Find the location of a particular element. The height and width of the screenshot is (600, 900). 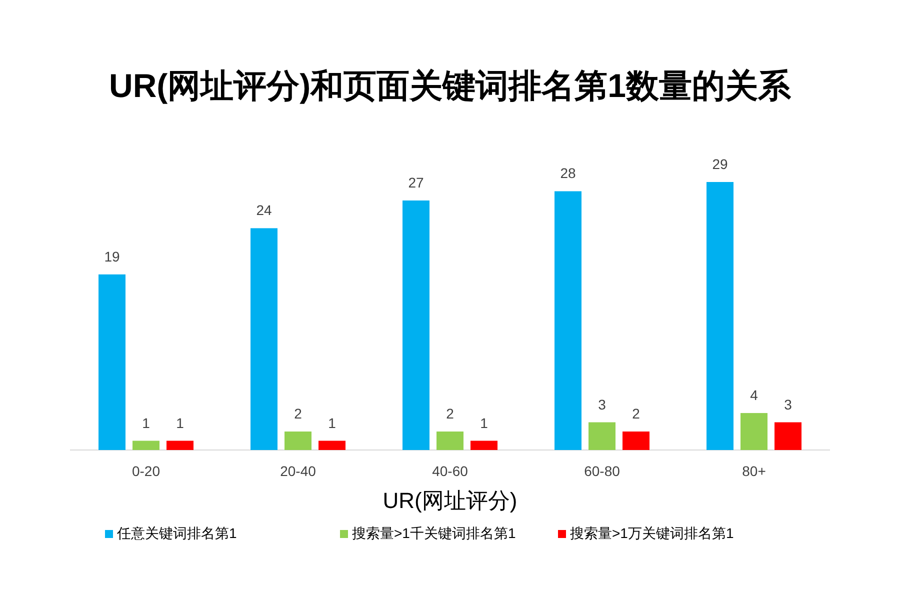

data-label: 19 is located at coordinates (112, 256).